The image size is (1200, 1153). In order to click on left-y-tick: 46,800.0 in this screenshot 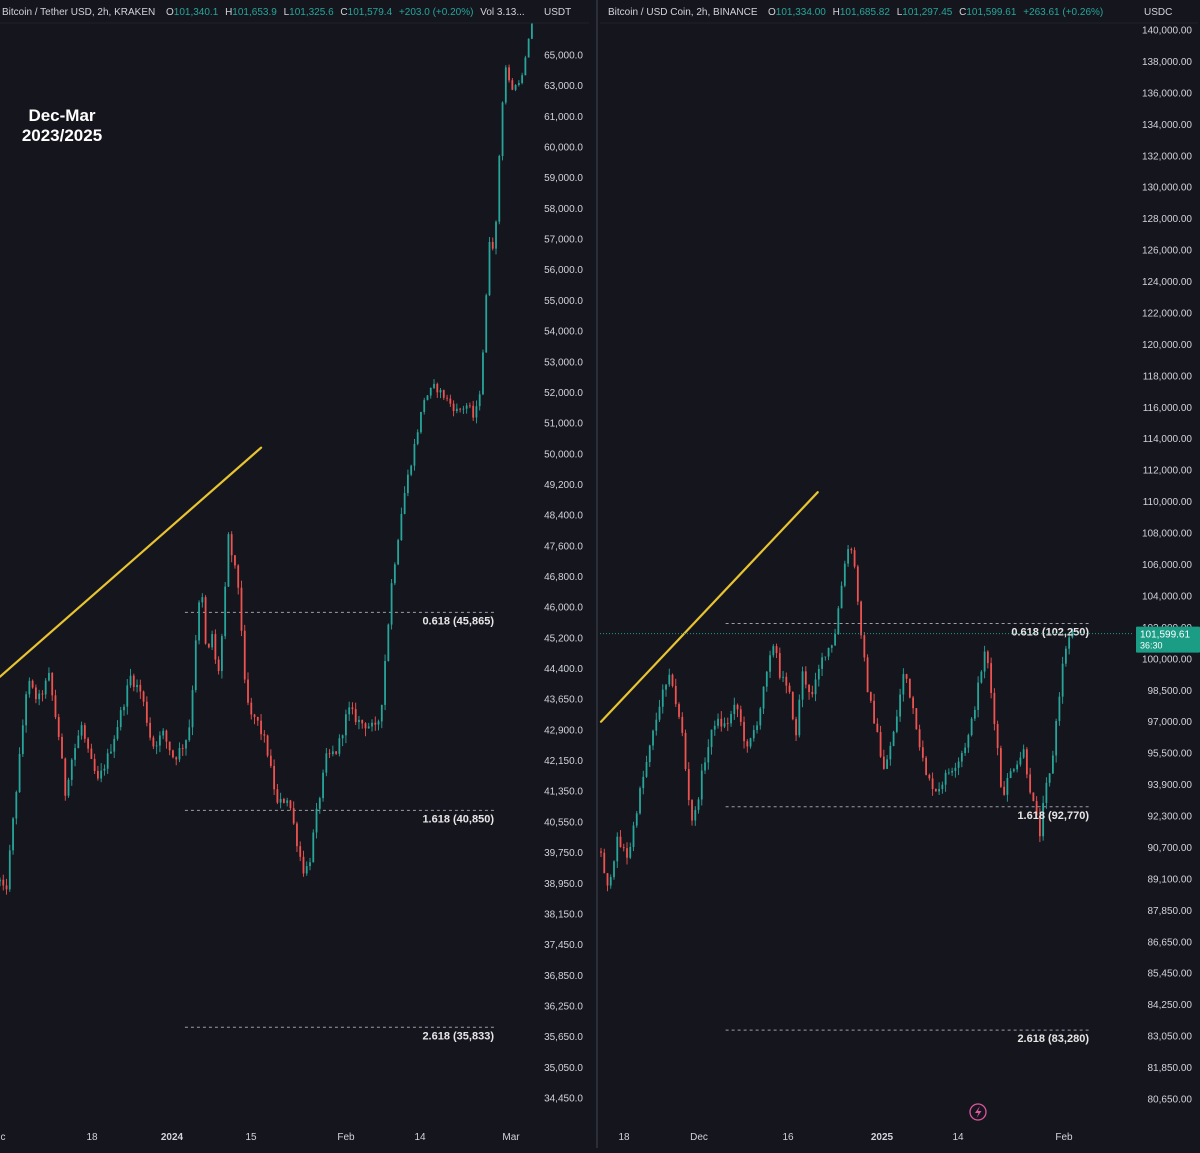, I will do `click(563, 577)`.